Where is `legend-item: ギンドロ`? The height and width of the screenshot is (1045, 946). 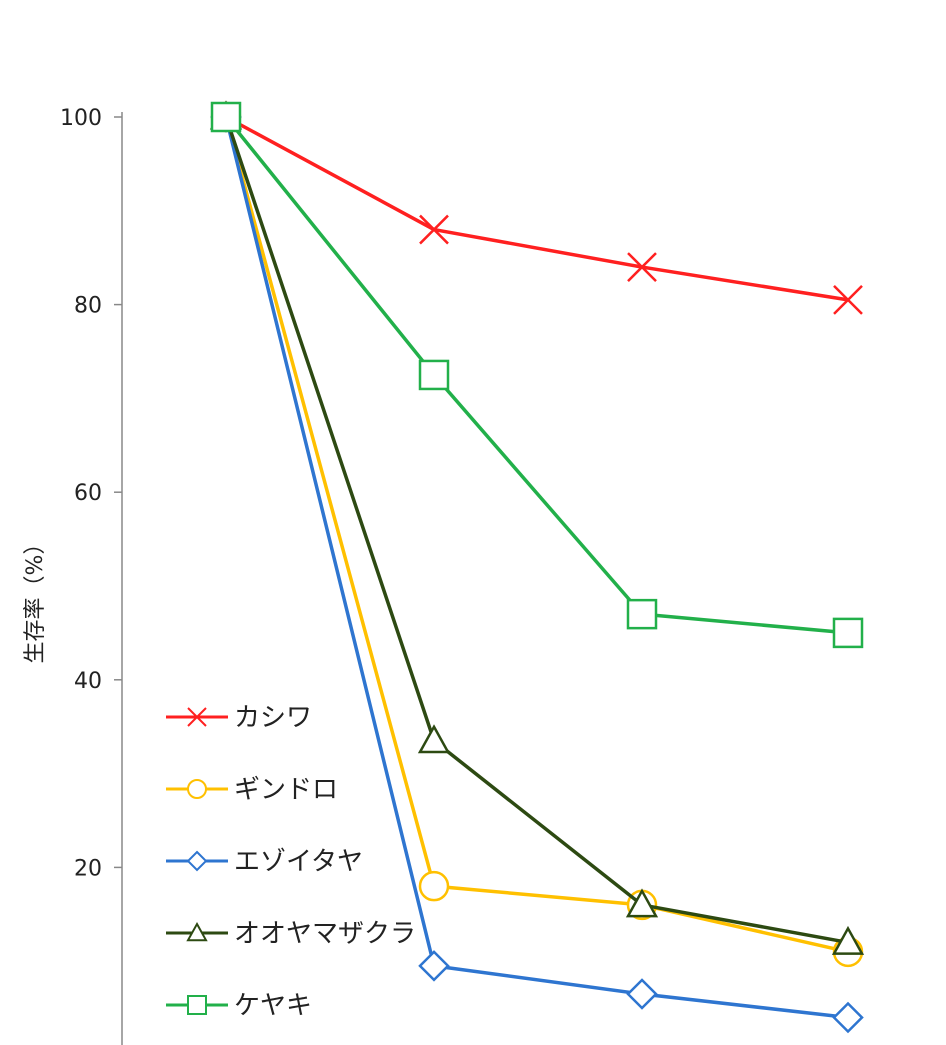
legend-item: ギンドロ is located at coordinates (252, 790).